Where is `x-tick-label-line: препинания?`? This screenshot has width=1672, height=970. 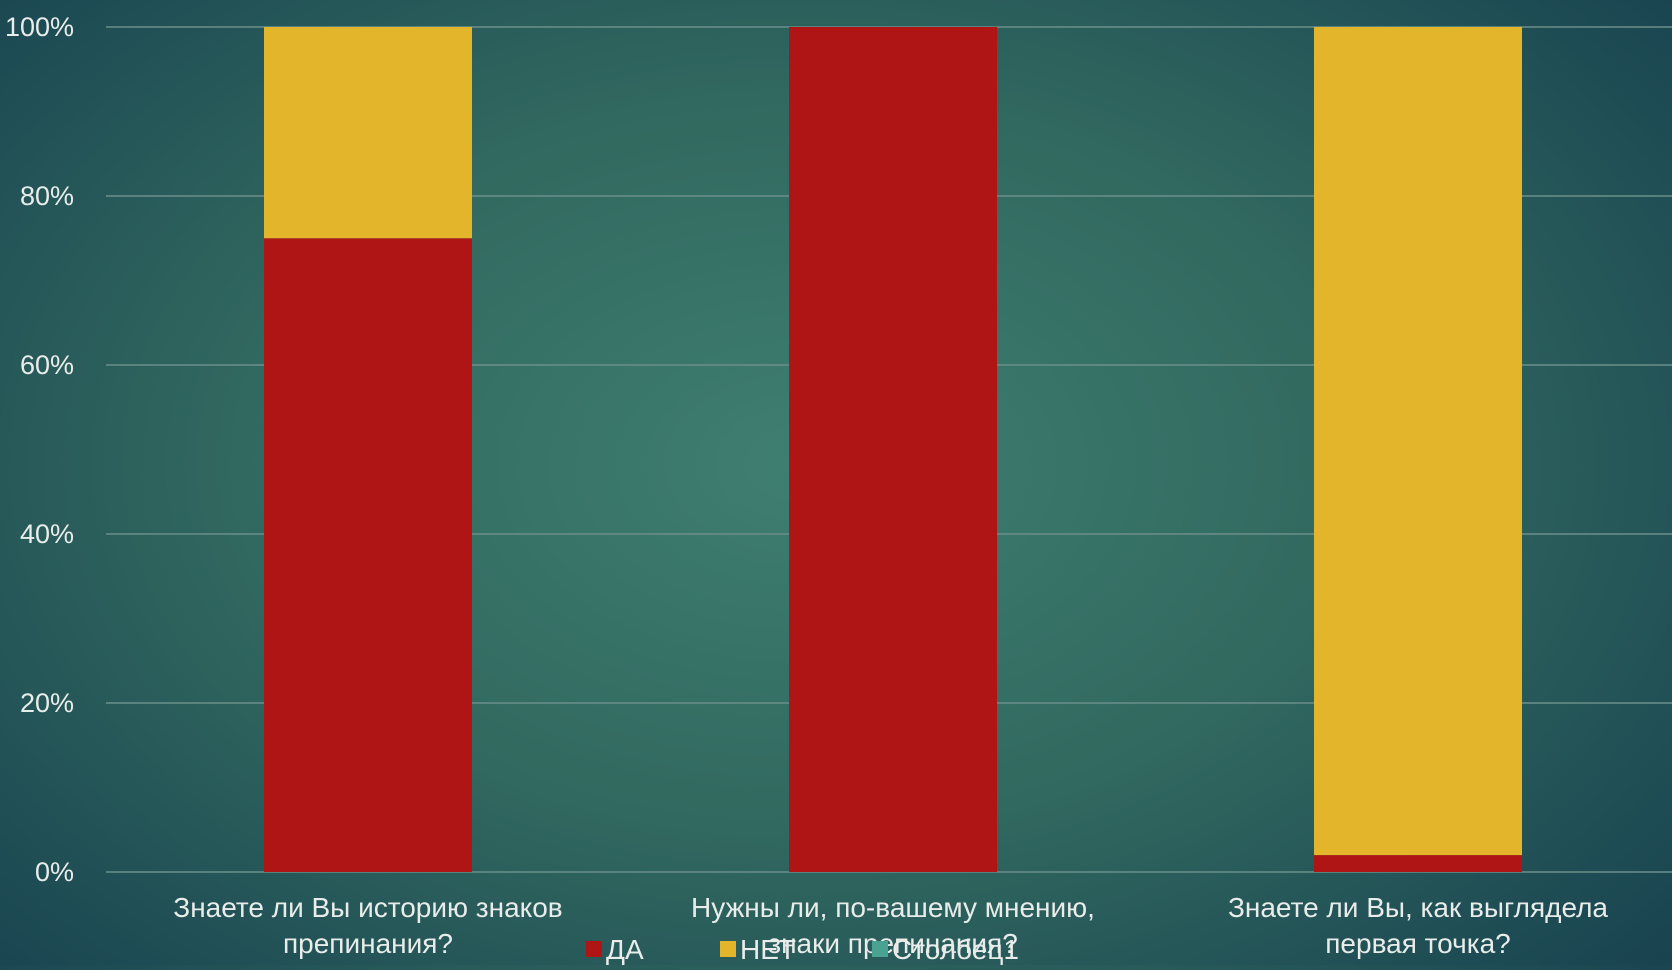 x-tick-label-line: препинания? is located at coordinates (368, 943).